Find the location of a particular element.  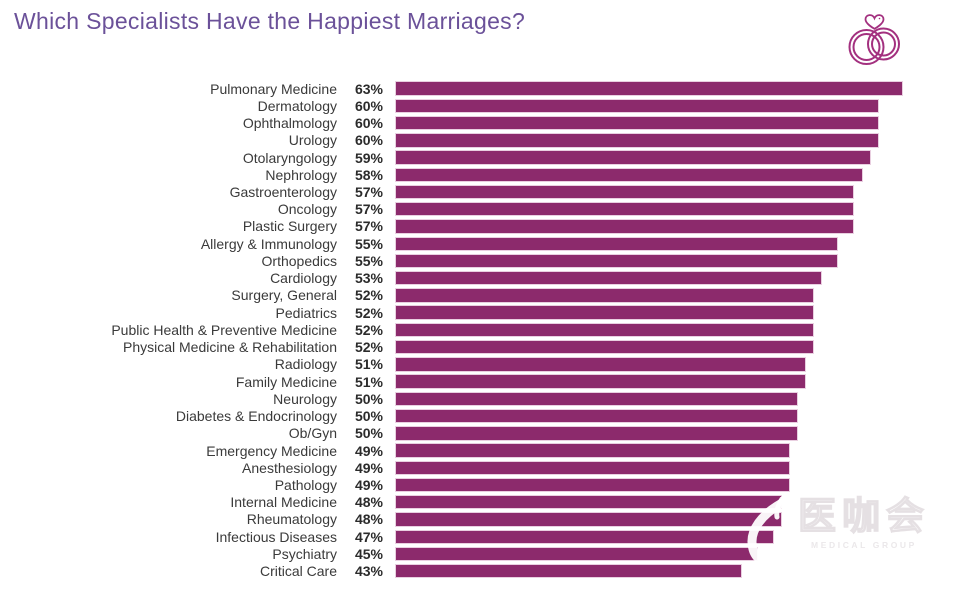

category-label: Rheumatology is located at coordinates (291, 519).